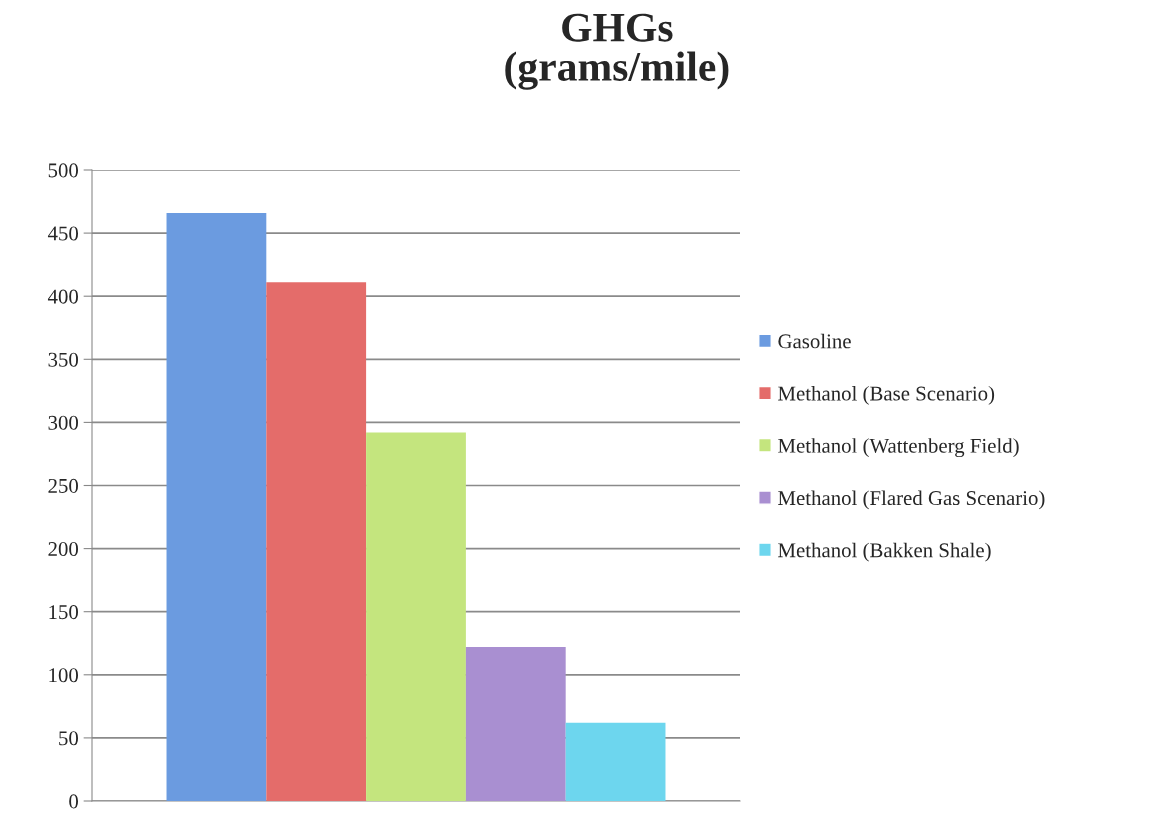  I want to click on y-tick-label: 50, so click(69, 738).